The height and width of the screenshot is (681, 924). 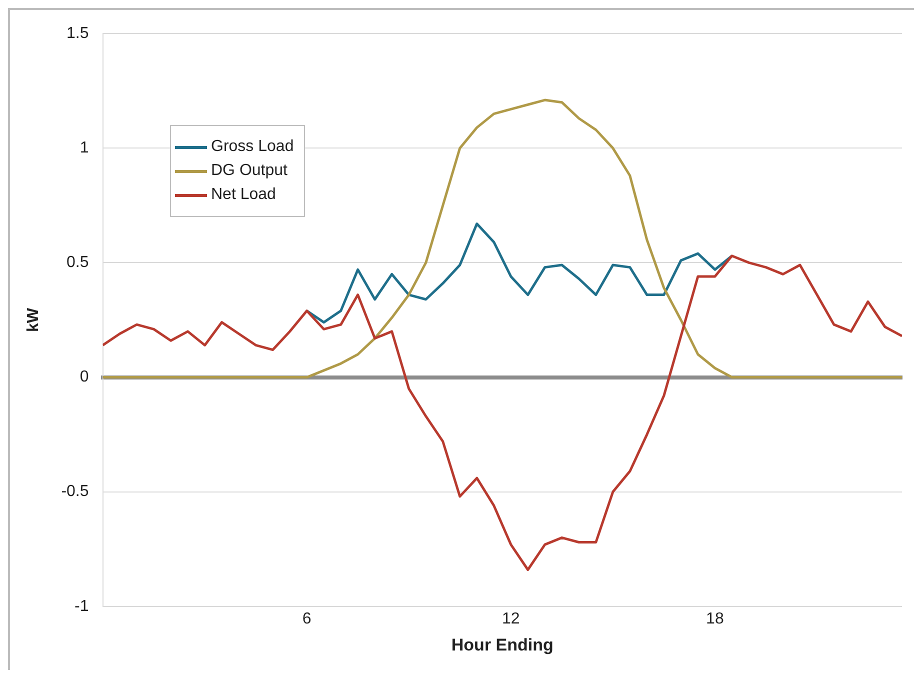 I want to click on y-tick-label: 1, so click(x=84, y=148).